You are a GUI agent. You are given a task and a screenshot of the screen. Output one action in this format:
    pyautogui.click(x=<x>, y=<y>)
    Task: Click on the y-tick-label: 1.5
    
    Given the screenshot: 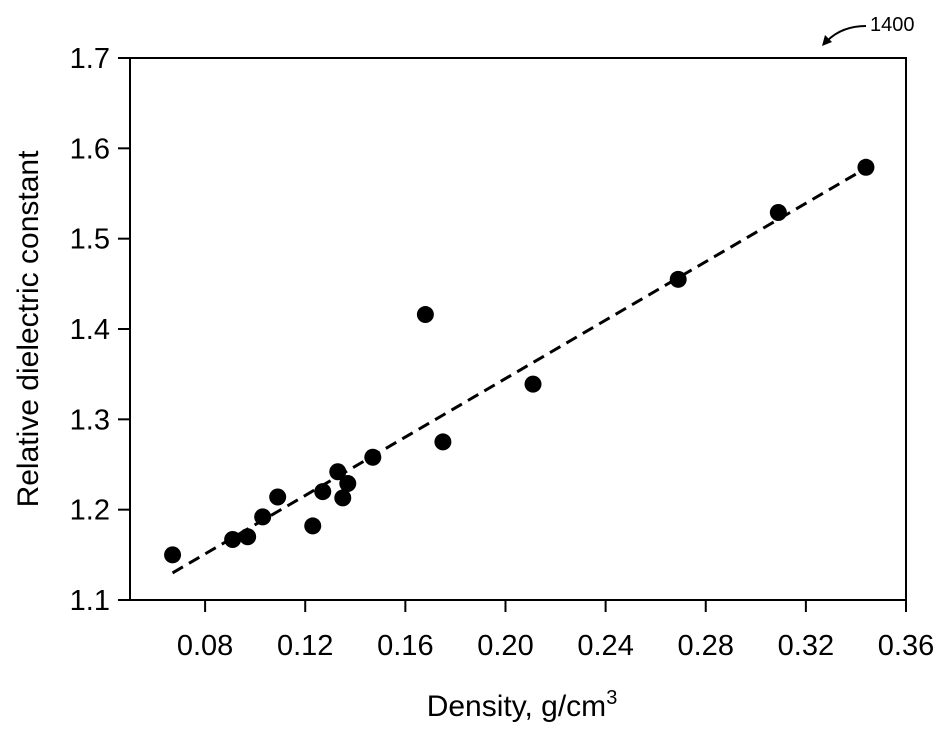 What is the action you would take?
    pyautogui.click(x=90, y=240)
    